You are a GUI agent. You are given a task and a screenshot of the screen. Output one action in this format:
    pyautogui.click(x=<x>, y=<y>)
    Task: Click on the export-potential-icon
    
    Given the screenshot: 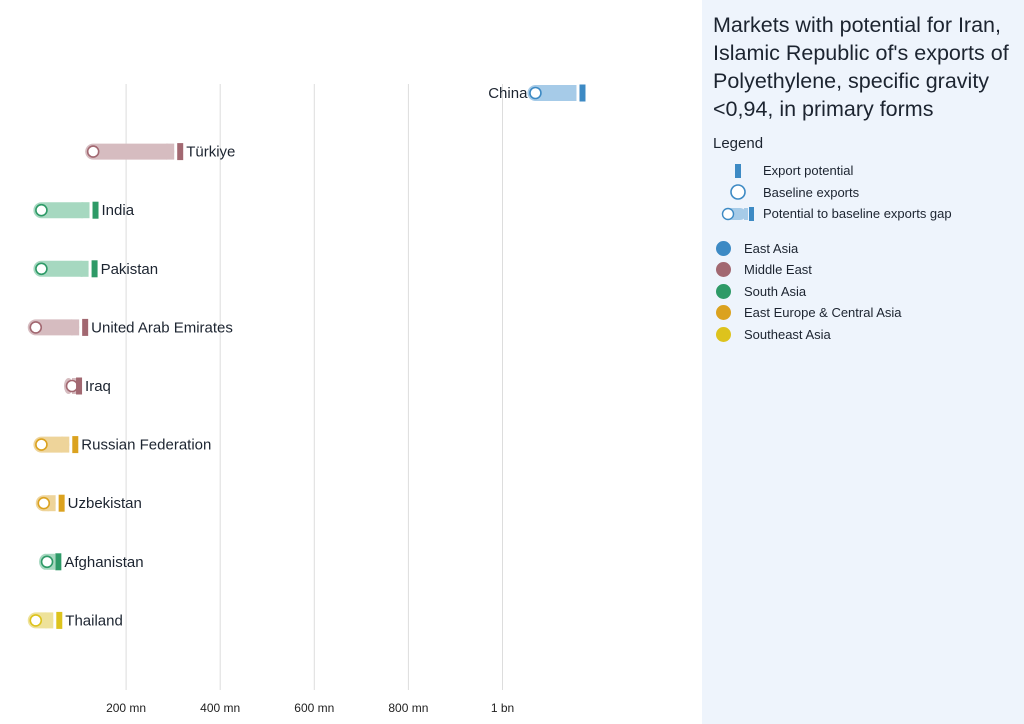 What is the action you would take?
    pyautogui.click(x=738, y=171)
    